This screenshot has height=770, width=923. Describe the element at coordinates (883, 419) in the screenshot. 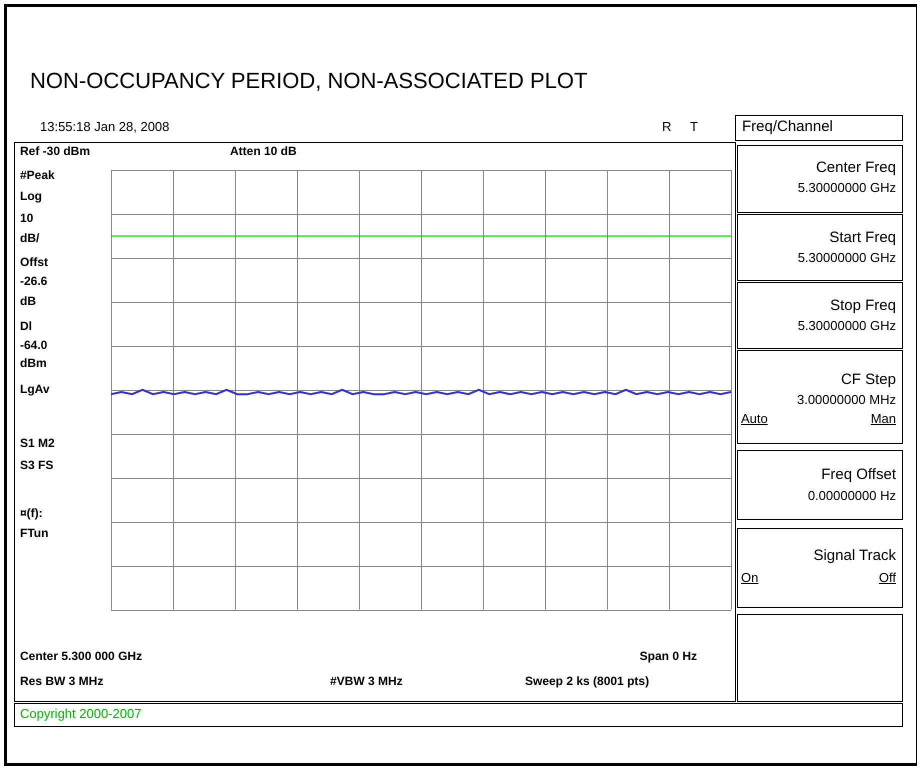

I see `text: Man` at that location.